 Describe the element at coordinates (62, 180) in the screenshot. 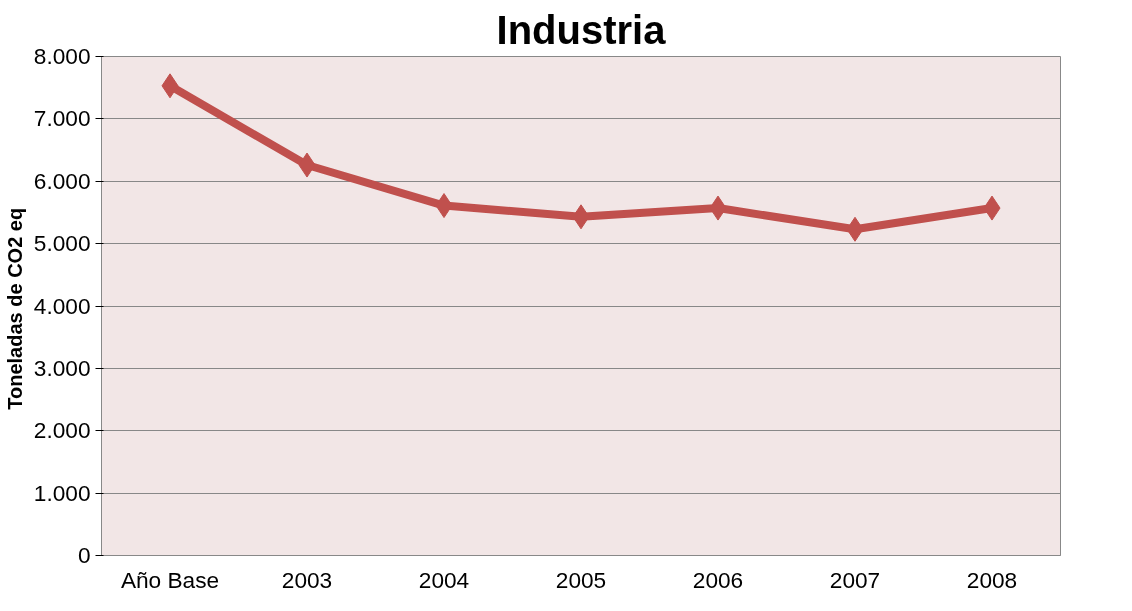

I see `y-tick-label: 6.000` at that location.